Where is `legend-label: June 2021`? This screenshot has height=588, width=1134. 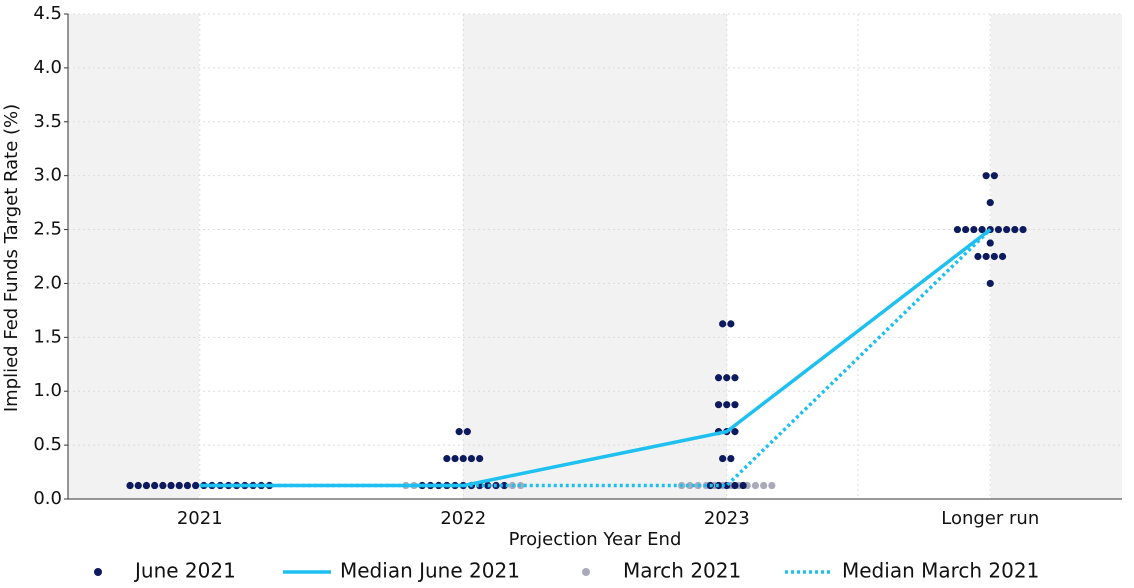 legend-label: June 2021 is located at coordinates (184, 571).